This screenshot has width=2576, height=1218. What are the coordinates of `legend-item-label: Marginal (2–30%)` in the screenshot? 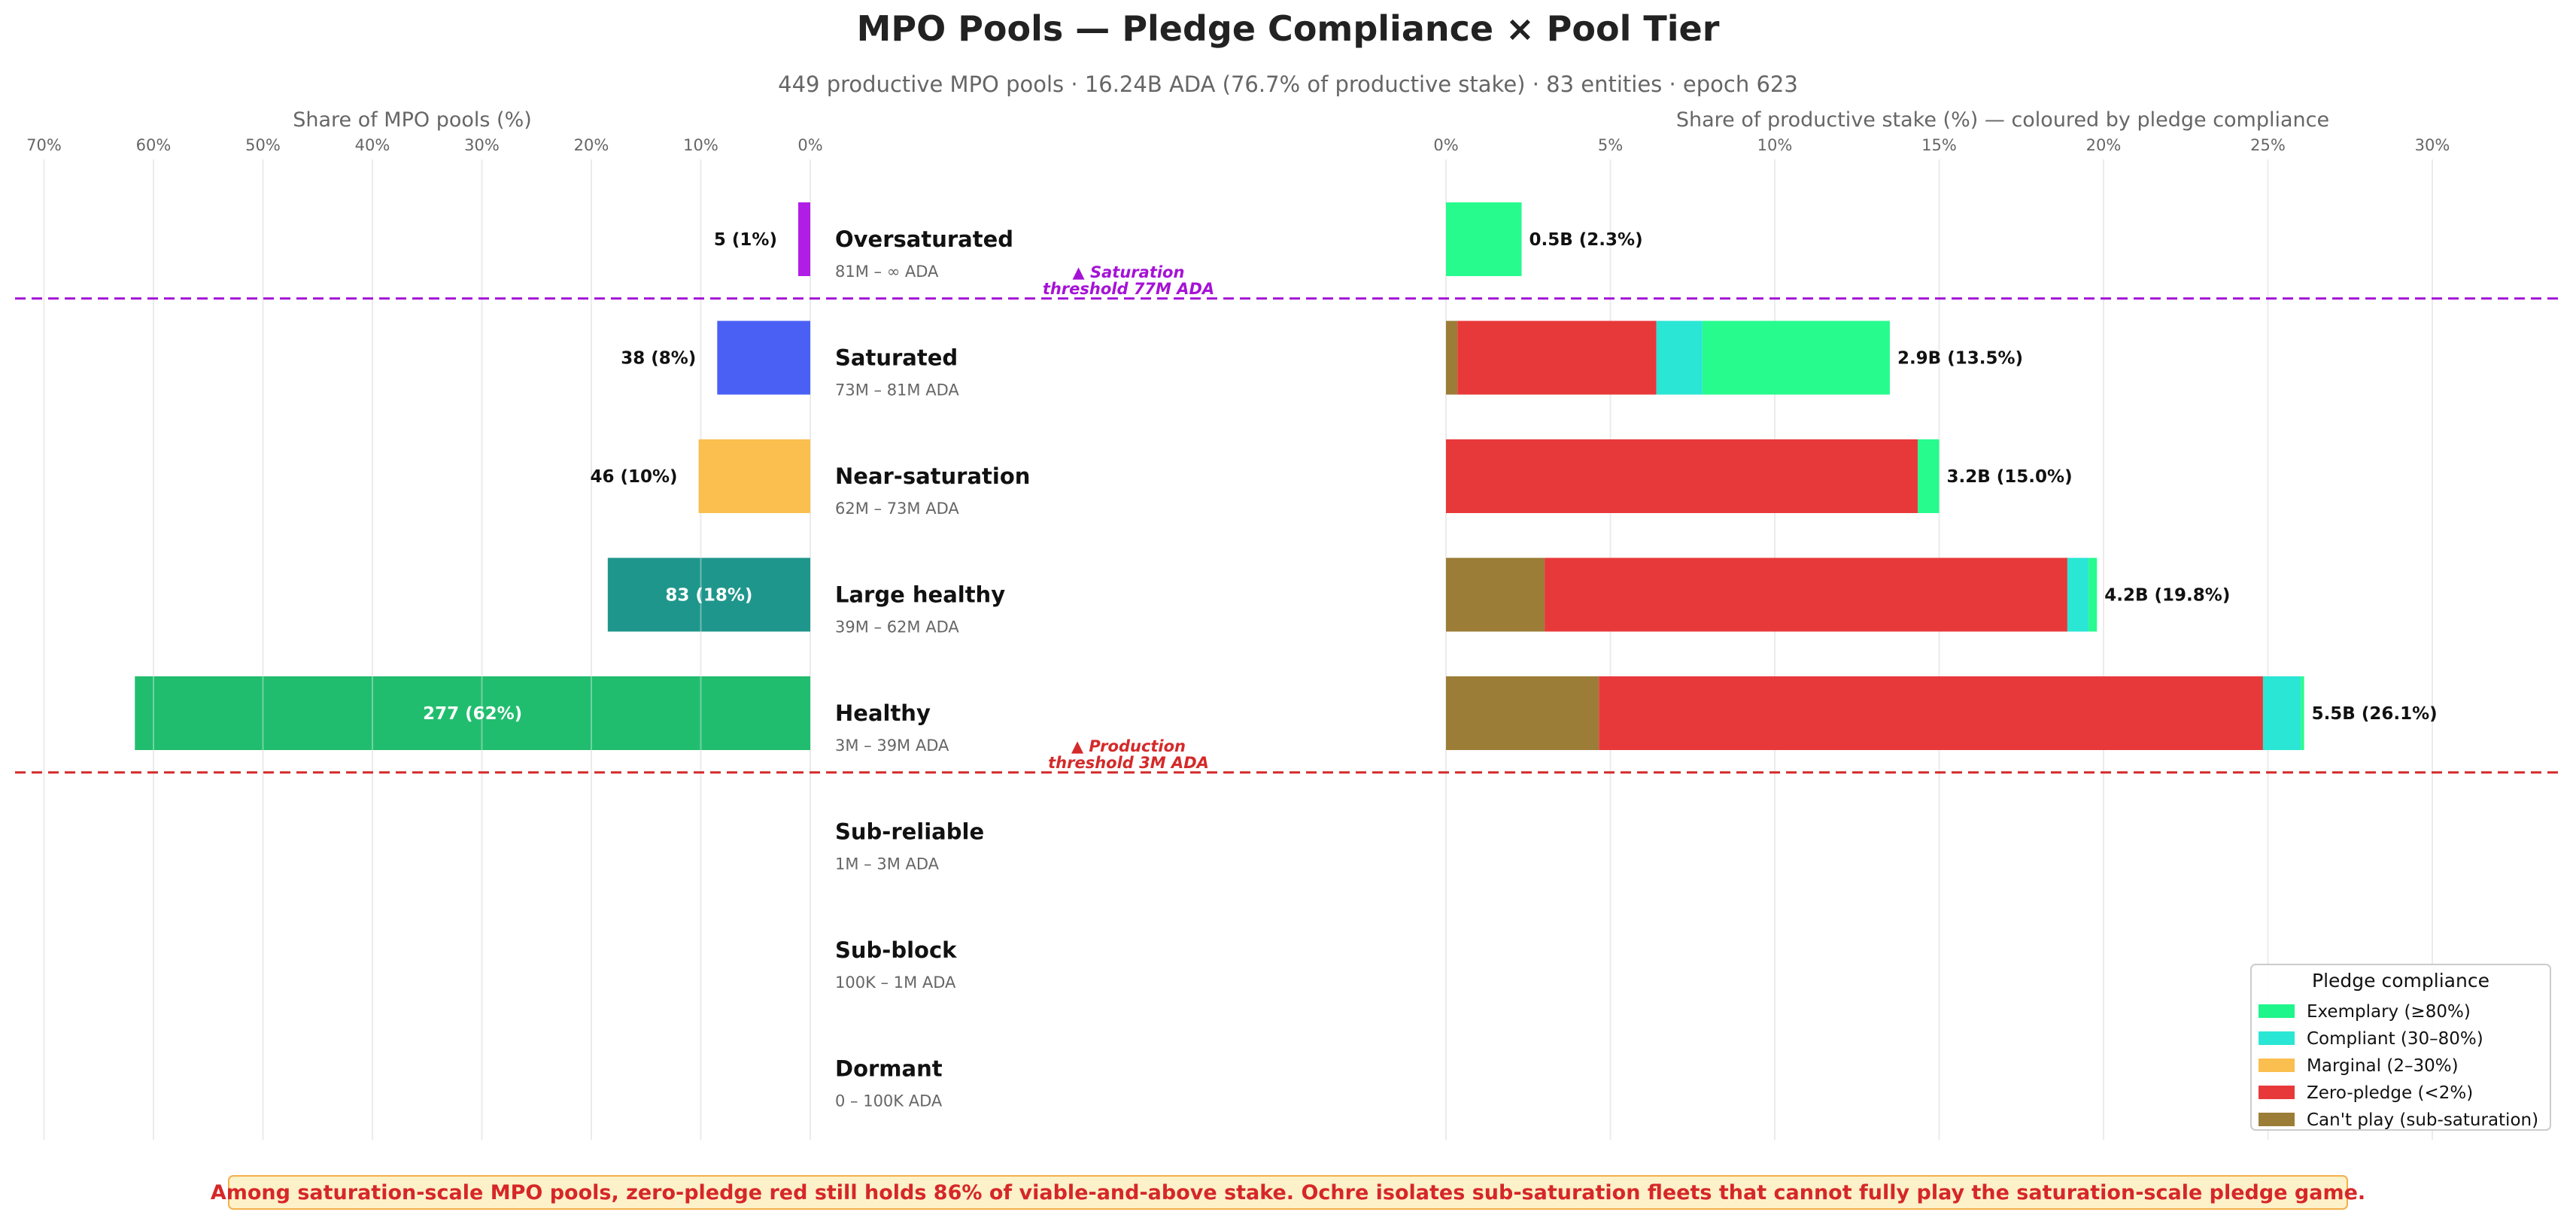 It's located at (2383, 1066).